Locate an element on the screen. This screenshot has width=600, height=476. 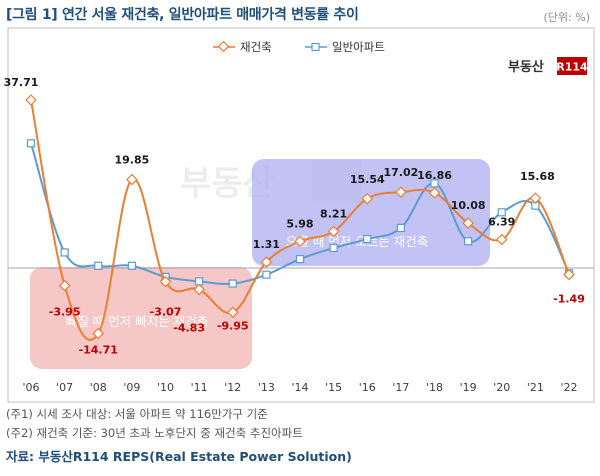
x-tick-label: '22 is located at coordinates (568, 387).